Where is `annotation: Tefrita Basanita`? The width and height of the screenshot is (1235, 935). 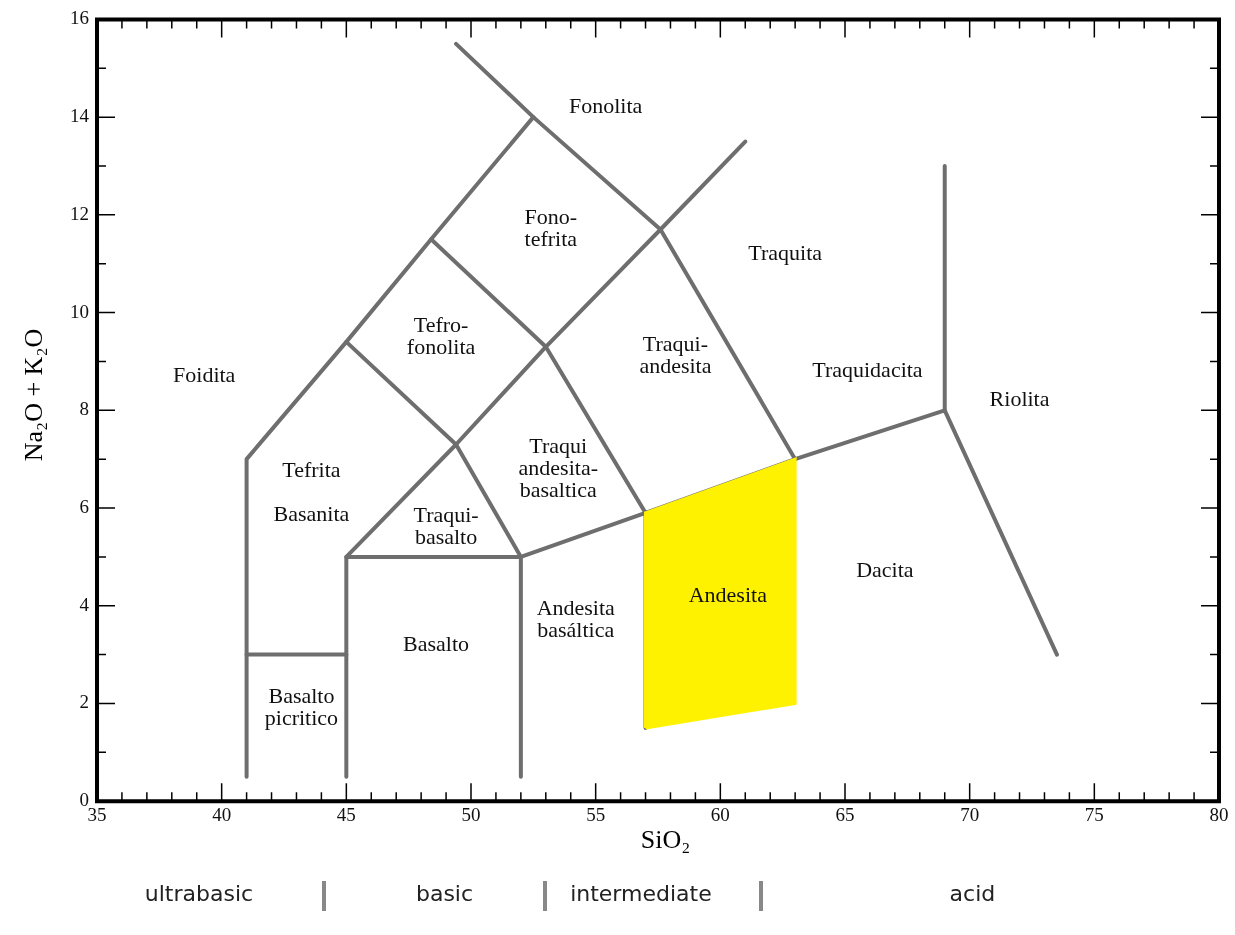
annotation: Tefrita Basanita is located at coordinates (311, 492).